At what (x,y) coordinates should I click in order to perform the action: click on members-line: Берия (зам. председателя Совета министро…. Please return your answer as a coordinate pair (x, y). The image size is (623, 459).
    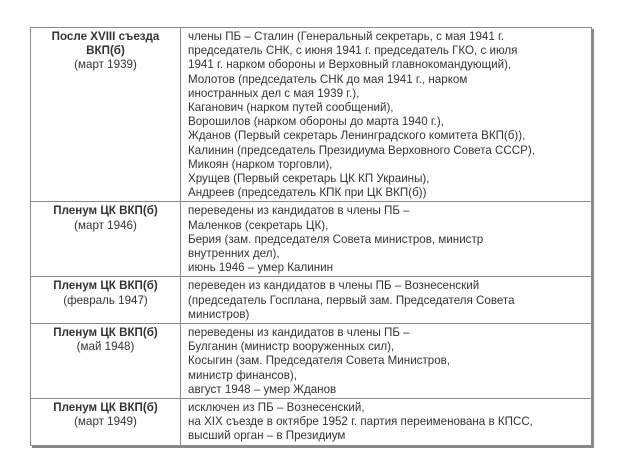
    Looking at the image, I should click on (336, 239).